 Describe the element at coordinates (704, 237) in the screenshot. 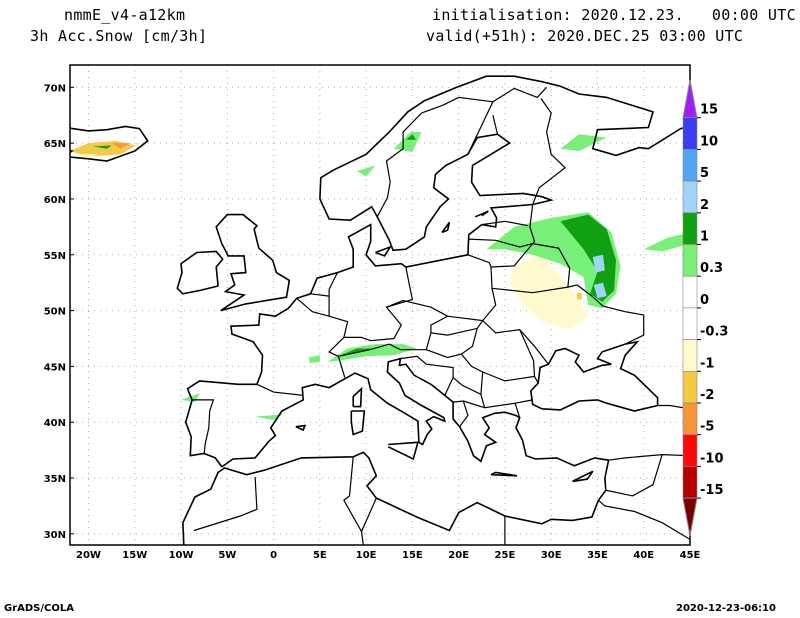

I see `colorbar-label: 1` at that location.